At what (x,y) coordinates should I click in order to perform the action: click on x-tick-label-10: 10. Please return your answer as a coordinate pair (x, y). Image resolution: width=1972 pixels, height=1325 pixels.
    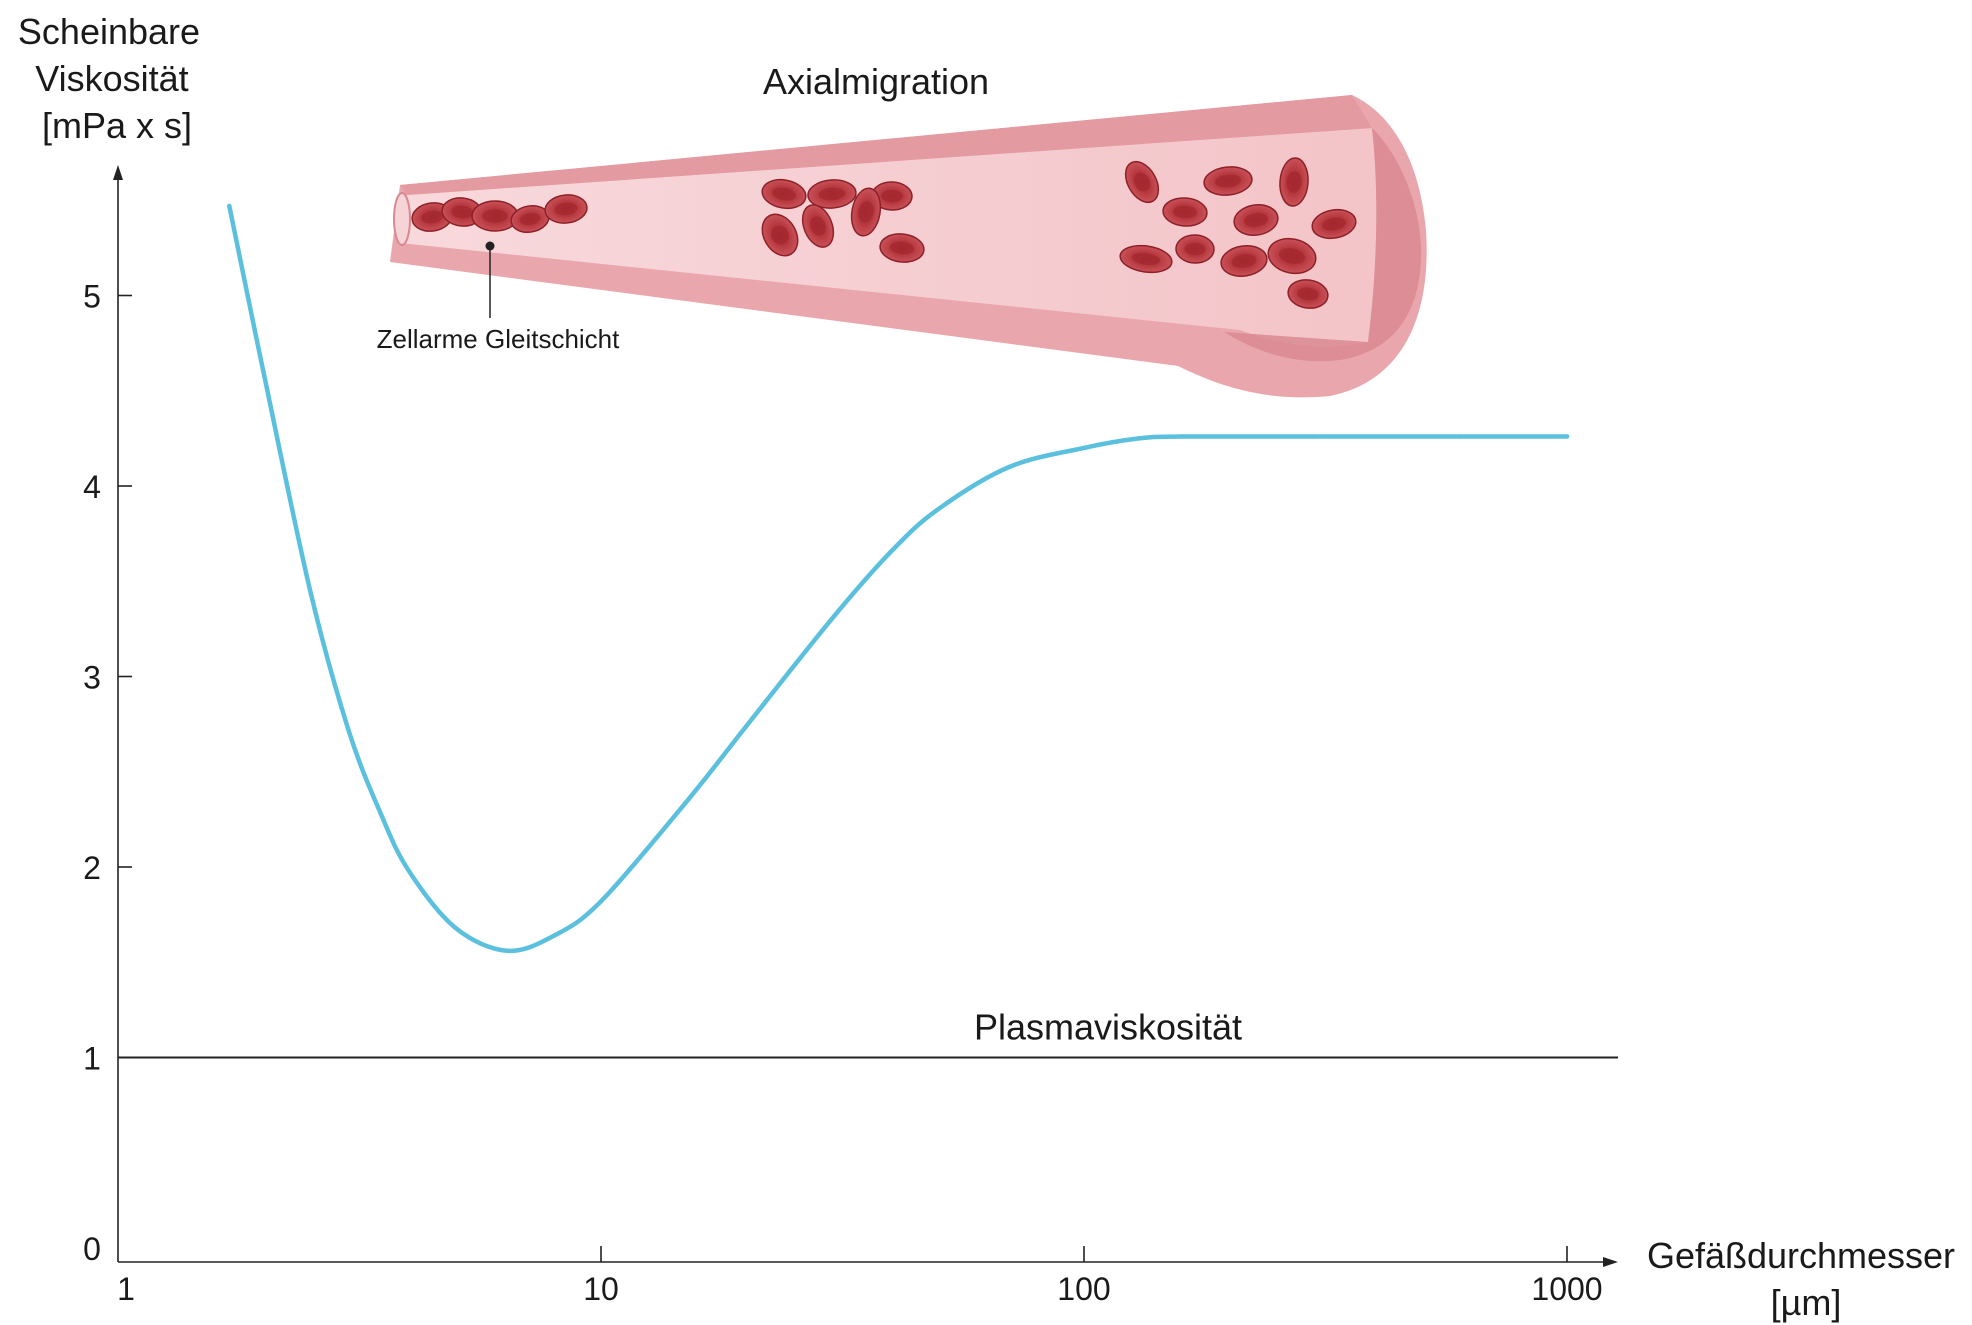
    Looking at the image, I should click on (601, 1289).